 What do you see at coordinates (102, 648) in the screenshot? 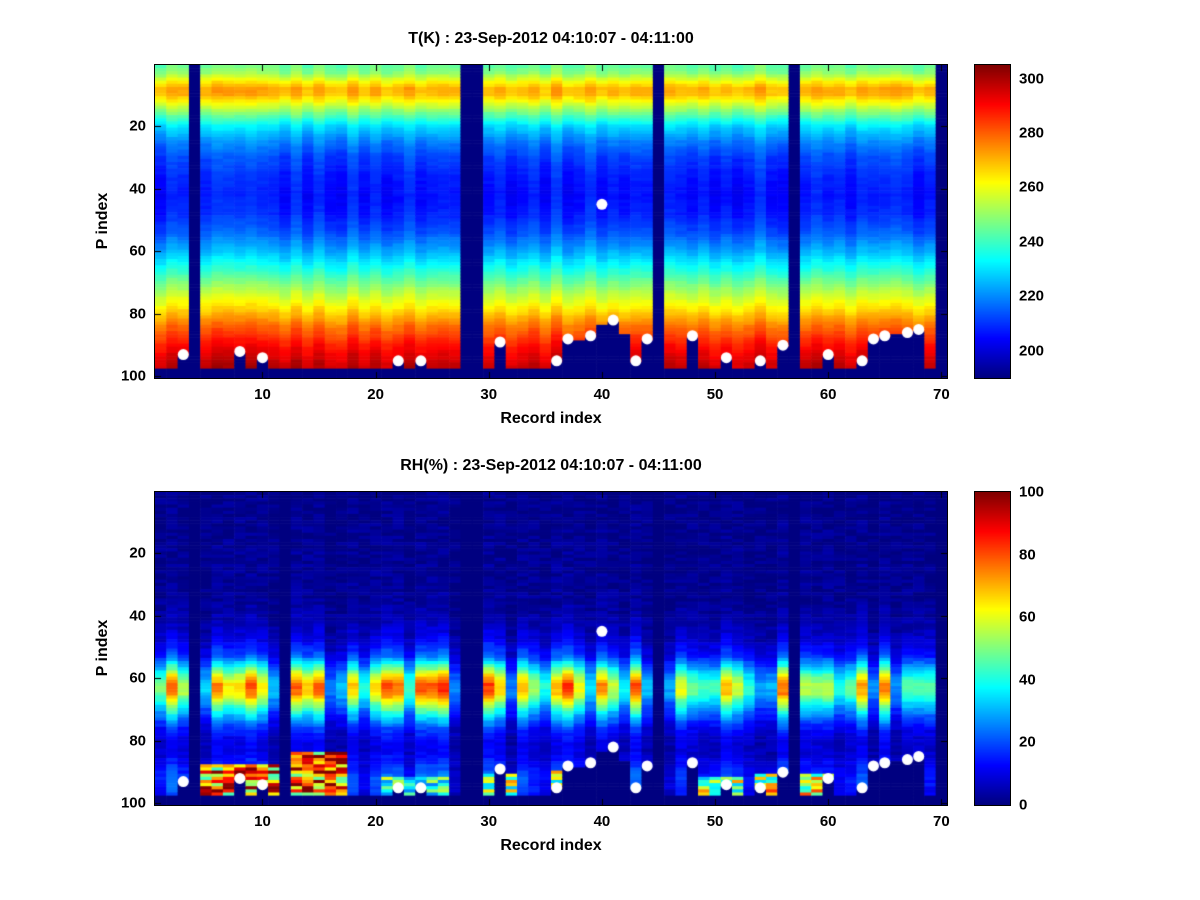
I see `humidity-ylabel: P index` at bounding box center [102, 648].